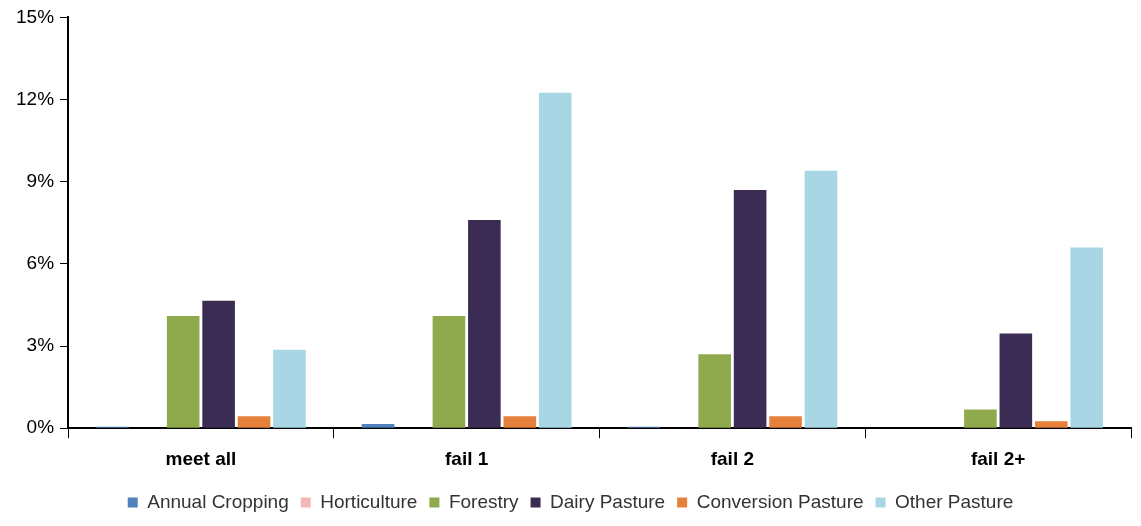 The image size is (1141, 526). I want to click on x-tick-label: fail 1, so click(466, 458).